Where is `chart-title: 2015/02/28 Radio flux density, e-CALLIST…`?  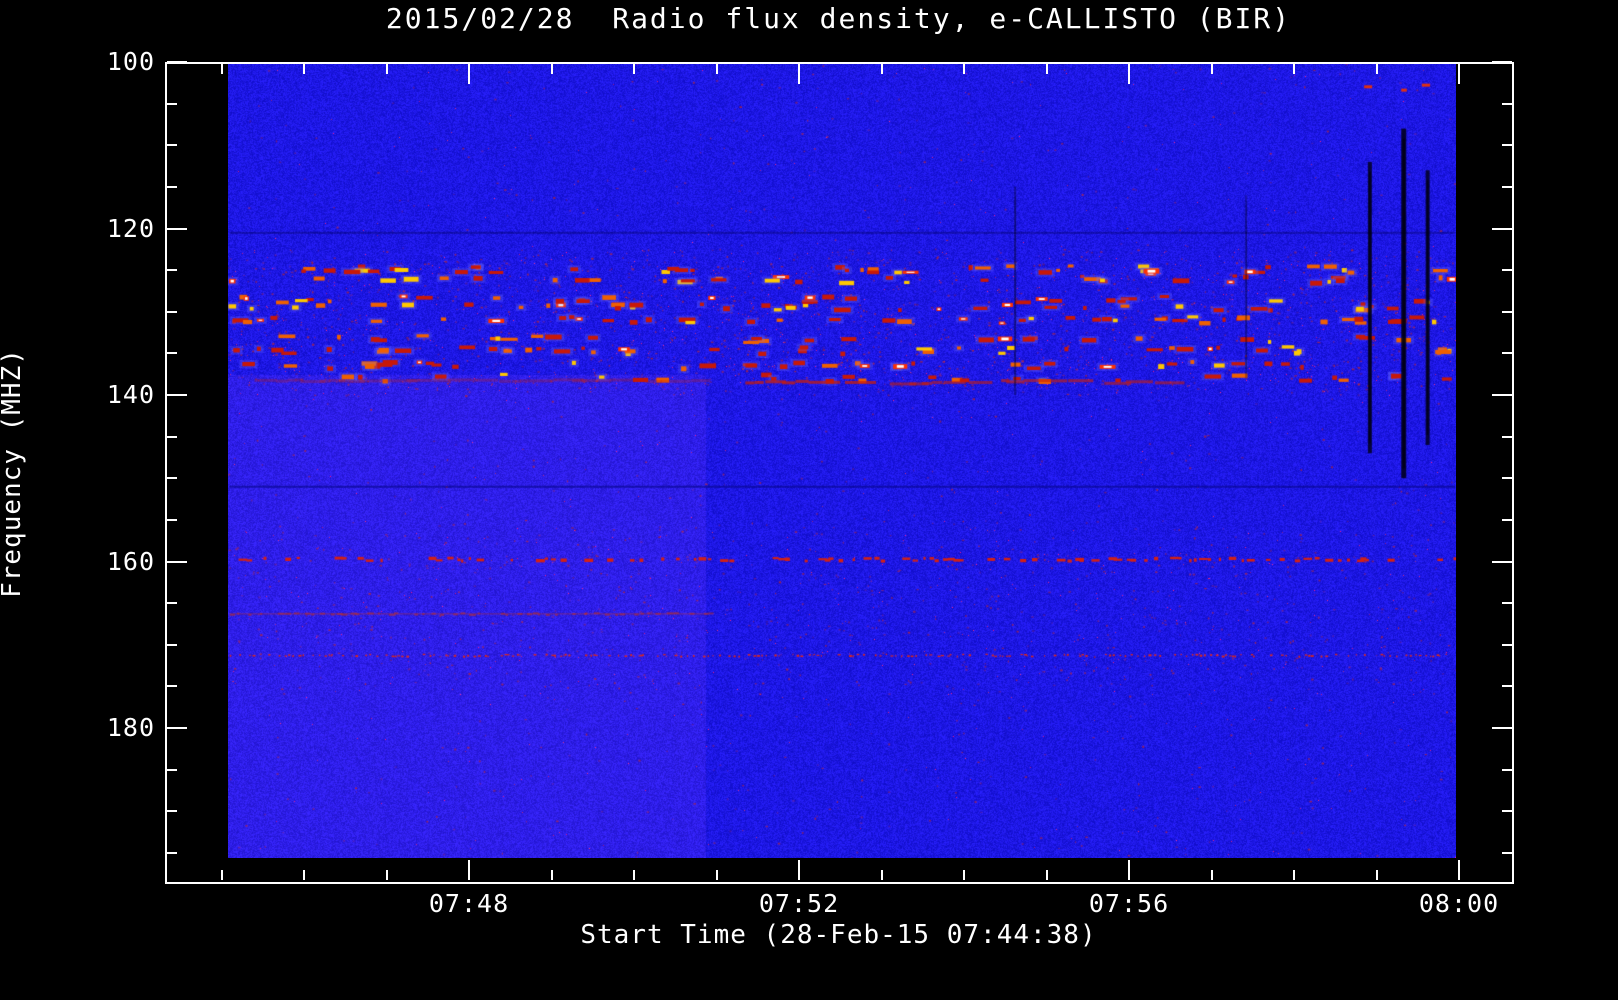
chart-title: 2015/02/28 Radio flux density, e-CALLIST… is located at coordinates (838, 18).